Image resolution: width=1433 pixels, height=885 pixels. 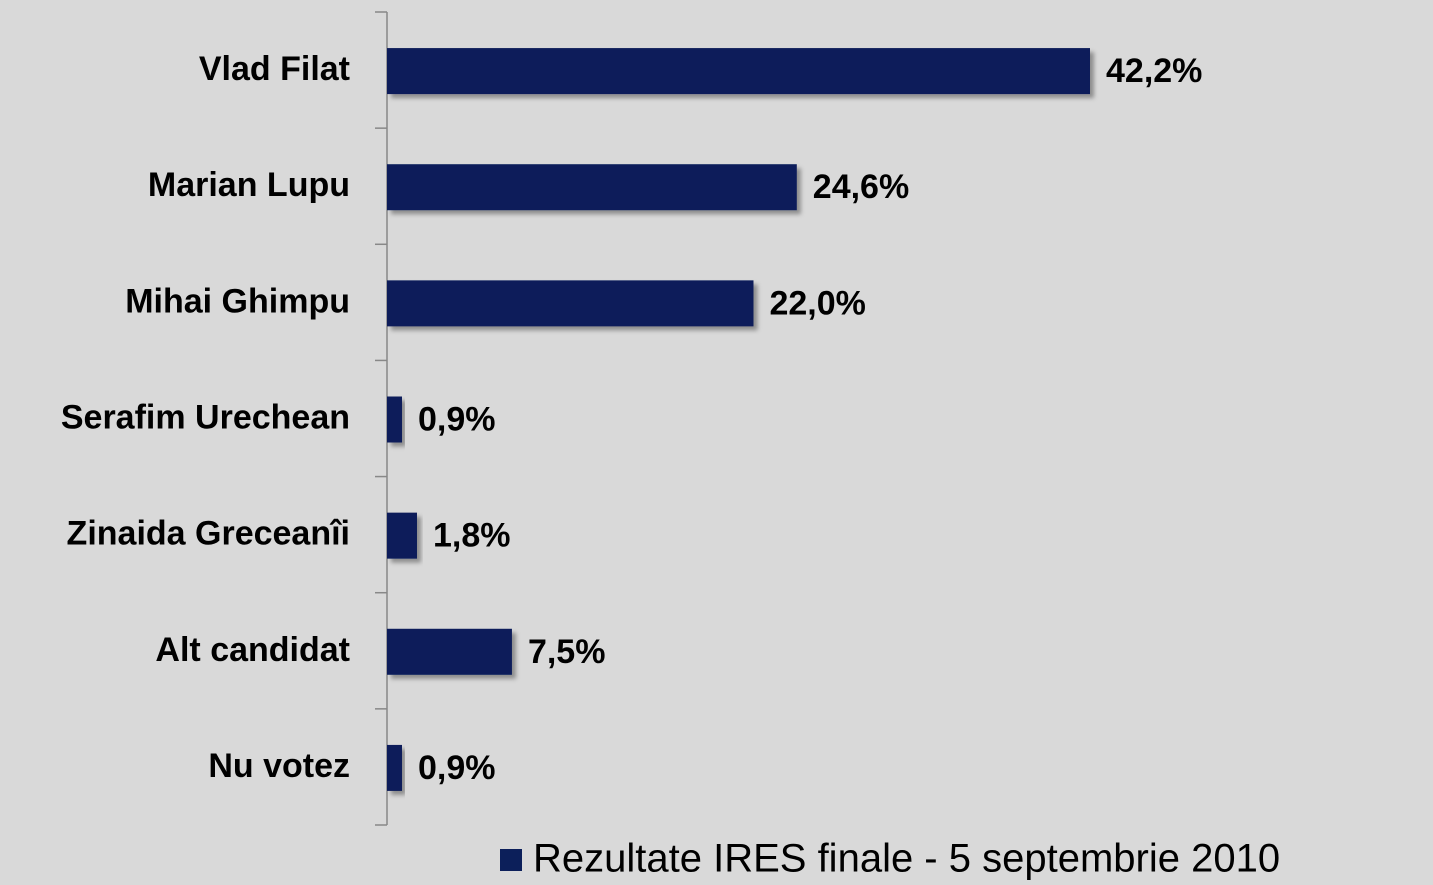 What do you see at coordinates (279, 766) in the screenshot?
I see `category-label: Nu votez` at bounding box center [279, 766].